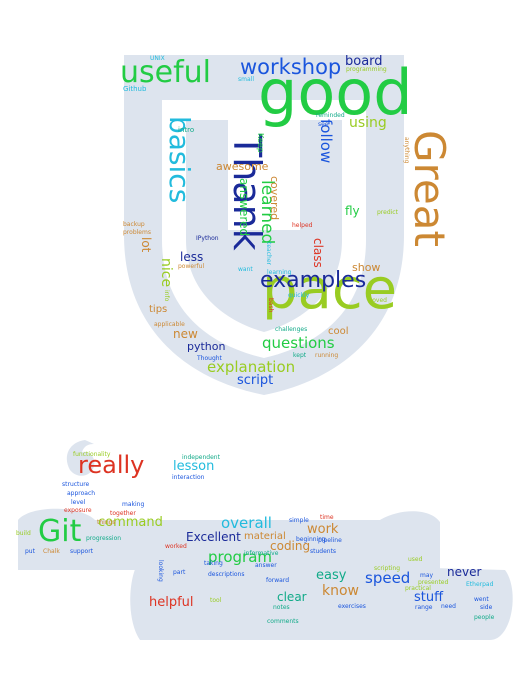 Image resolution: width=530 pixels, height=686 pixels. I want to click on word-command: command, so click(130, 522).